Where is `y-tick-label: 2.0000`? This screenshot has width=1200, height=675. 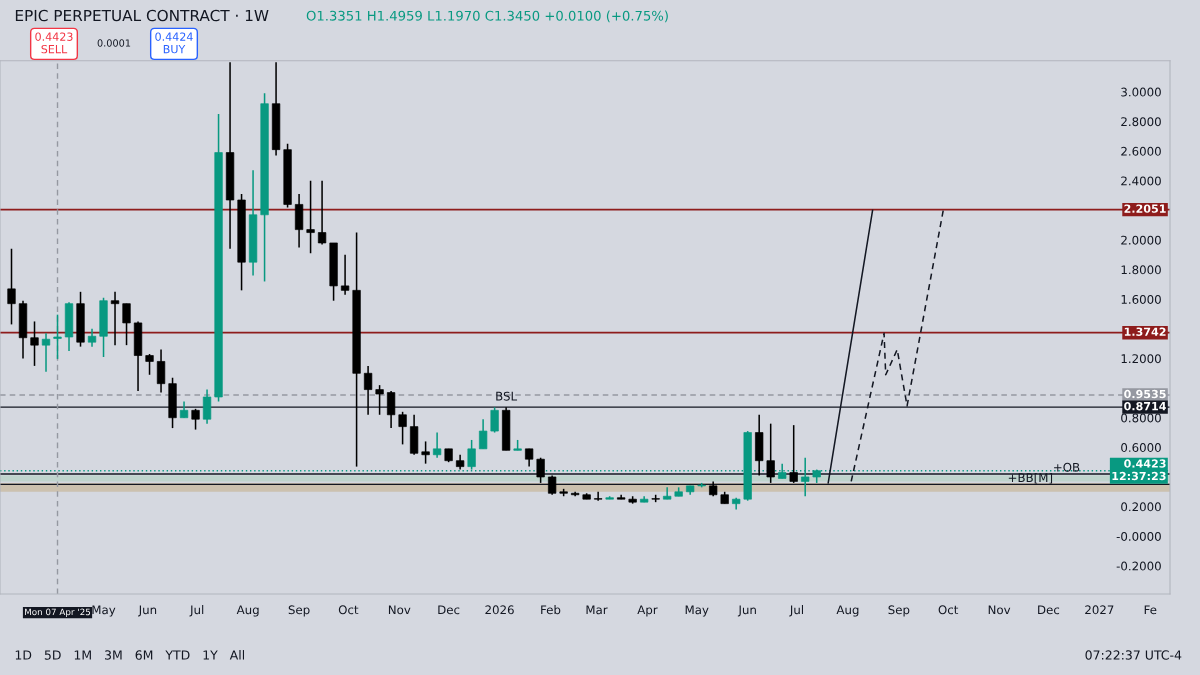
y-tick-label: 2.0000 is located at coordinates (1141, 240).